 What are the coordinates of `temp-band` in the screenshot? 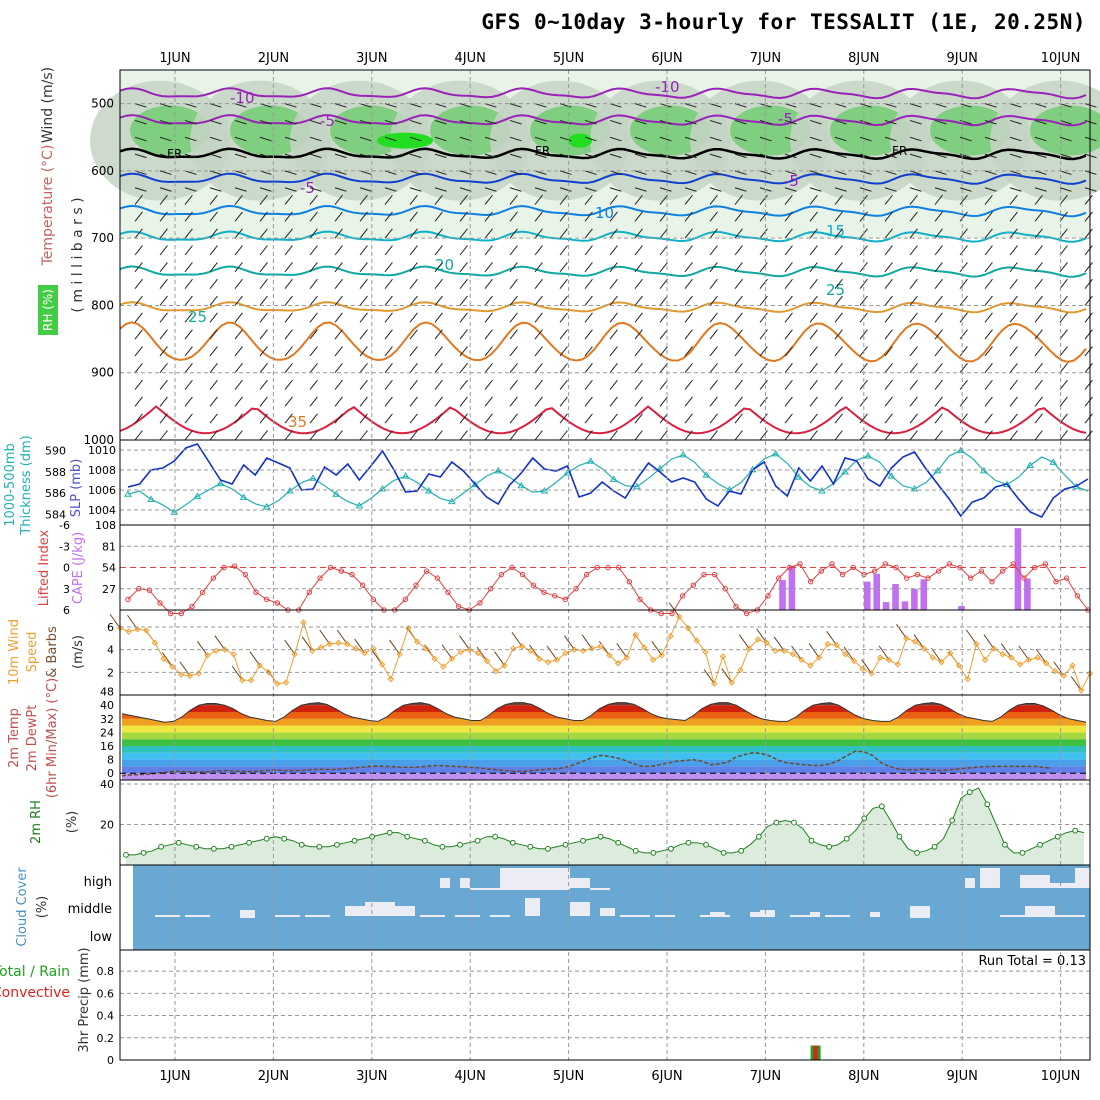 It's located at (604, 742).